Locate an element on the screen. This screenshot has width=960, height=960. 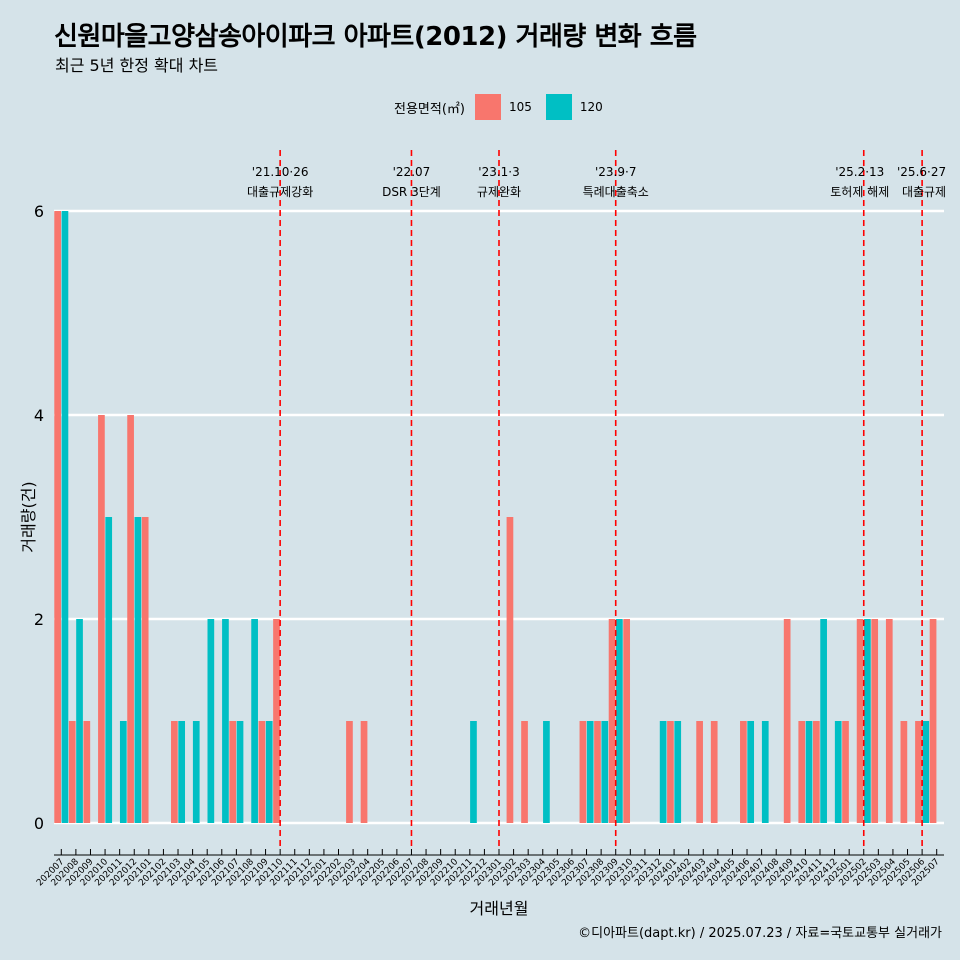
legend-label-120: 120 is located at coordinates (591, 107).